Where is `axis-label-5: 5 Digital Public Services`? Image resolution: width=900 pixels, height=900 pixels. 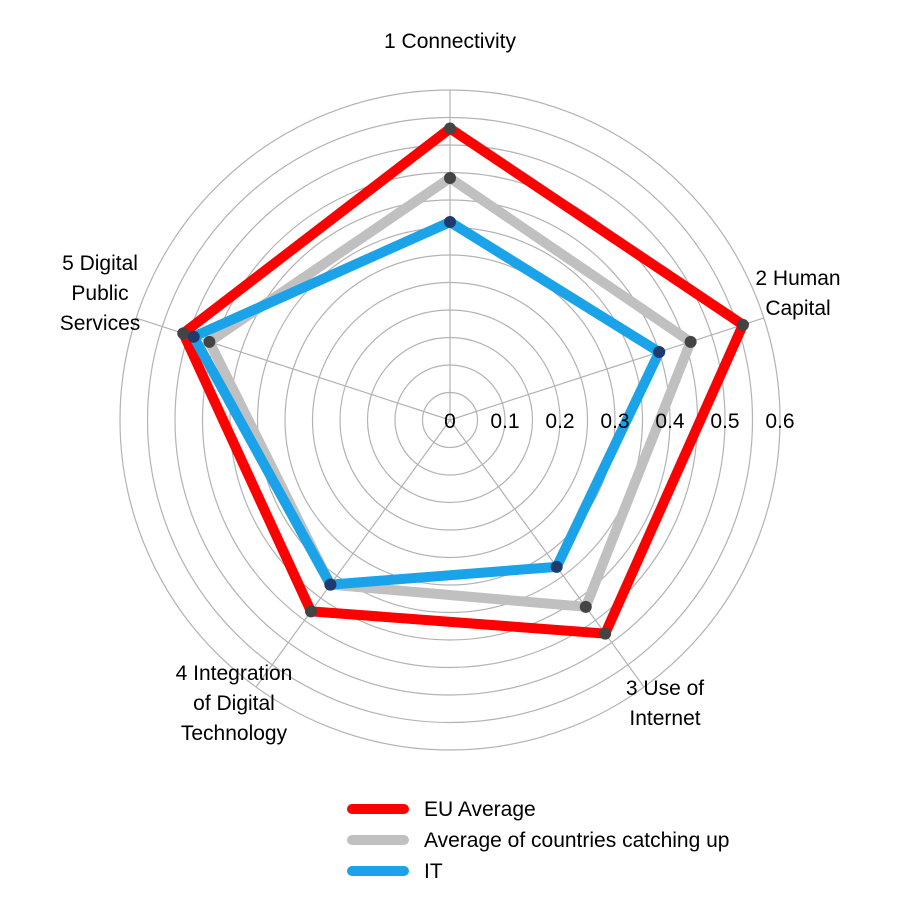
axis-label-5: 5 Digital Public Services is located at coordinates (100, 293).